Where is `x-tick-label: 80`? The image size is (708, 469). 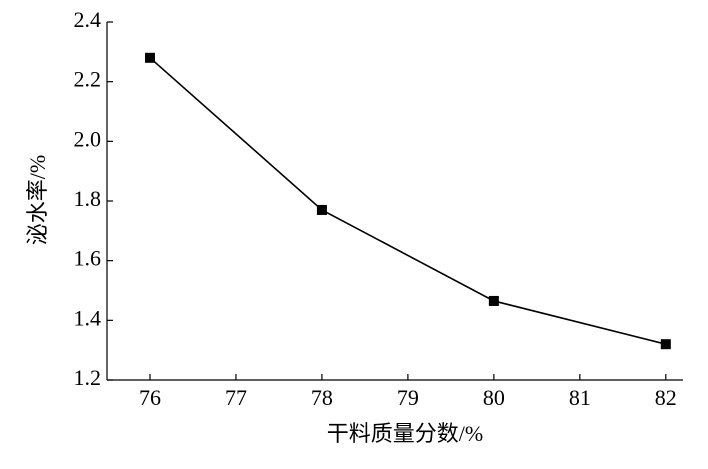 x-tick-label: 80 is located at coordinates (494, 397).